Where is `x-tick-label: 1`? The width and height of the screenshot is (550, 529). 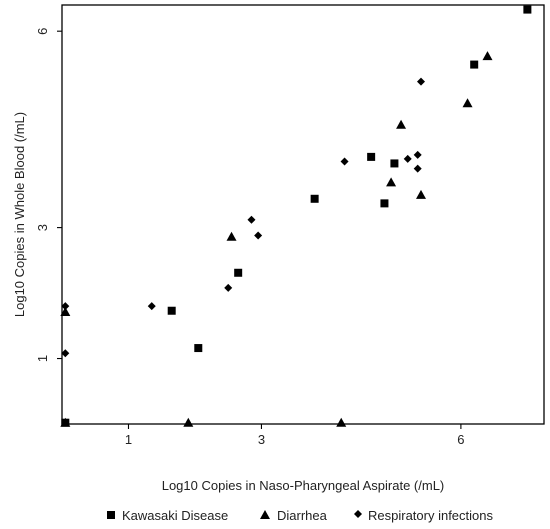
x-tick-label: 1 is located at coordinates (128, 439).